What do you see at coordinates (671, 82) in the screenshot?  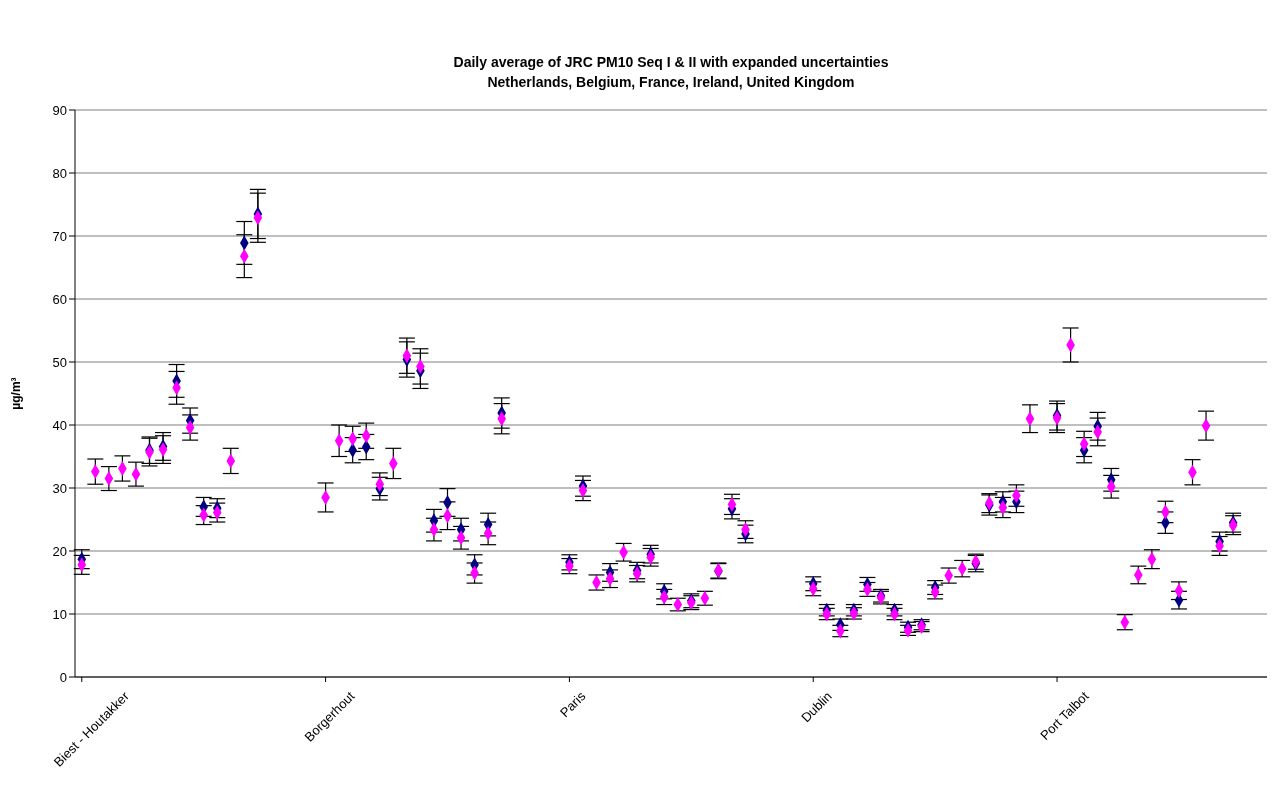 I see `chart-subtitle: Netherlands, Belgium, France, Ireland, United Kingdom` at bounding box center [671, 82].